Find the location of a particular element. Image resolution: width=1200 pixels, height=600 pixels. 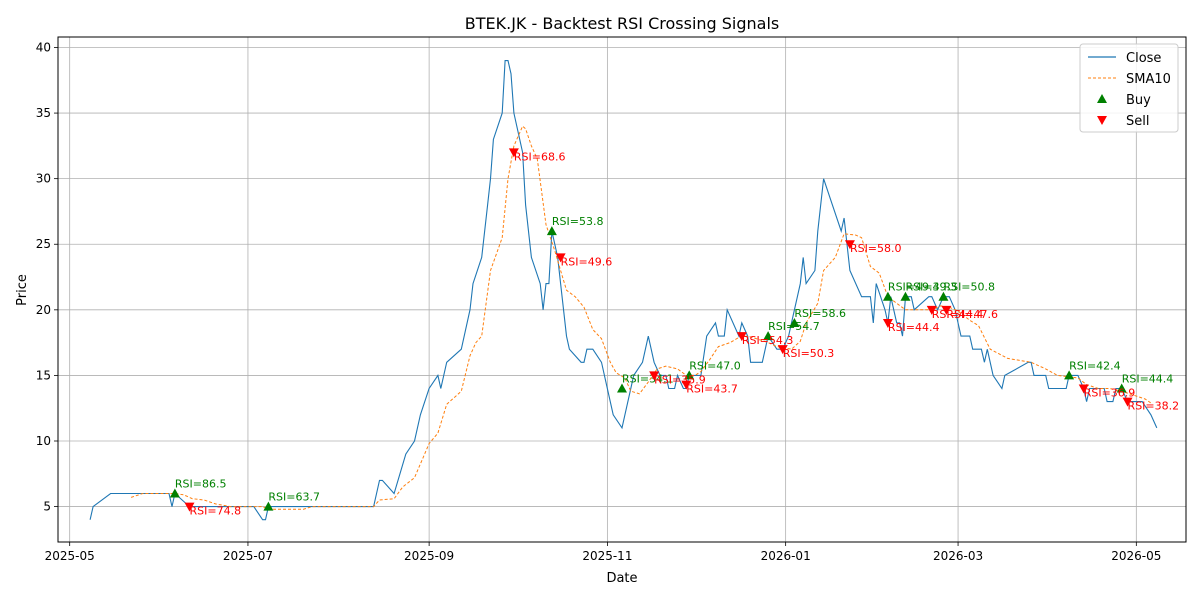

x-tick-label: 2026-01 is located at coordinates (786, 556).